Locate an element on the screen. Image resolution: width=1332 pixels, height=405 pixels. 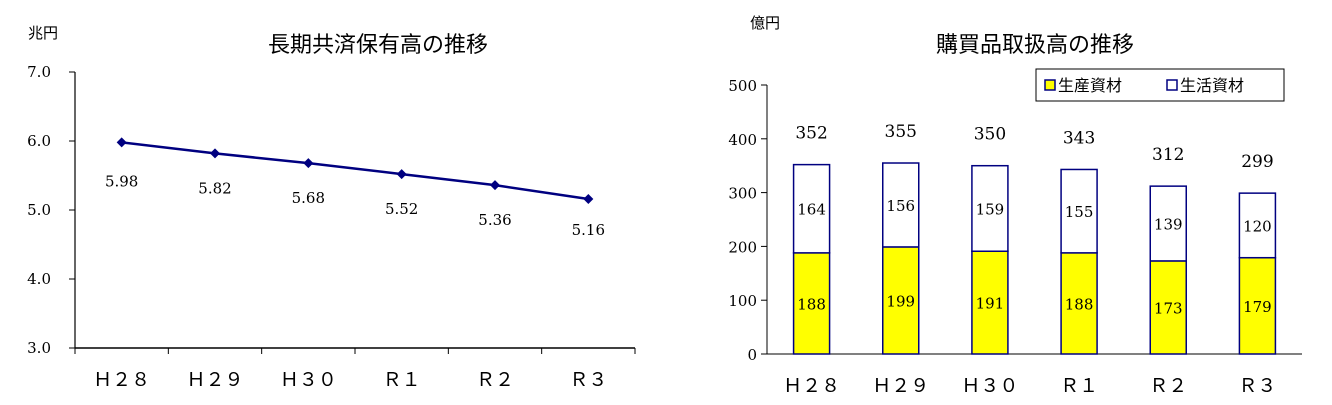
bar-total-label: 343 is located at coordinates (1079, 138).